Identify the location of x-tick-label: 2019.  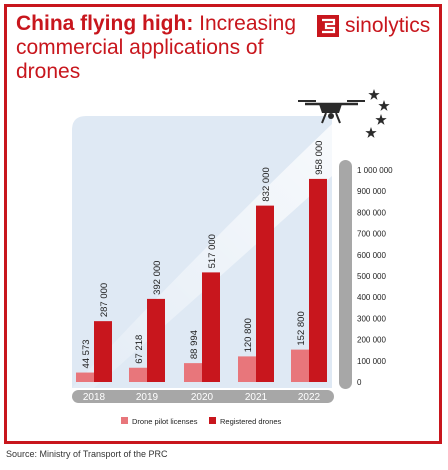
(147, 397).